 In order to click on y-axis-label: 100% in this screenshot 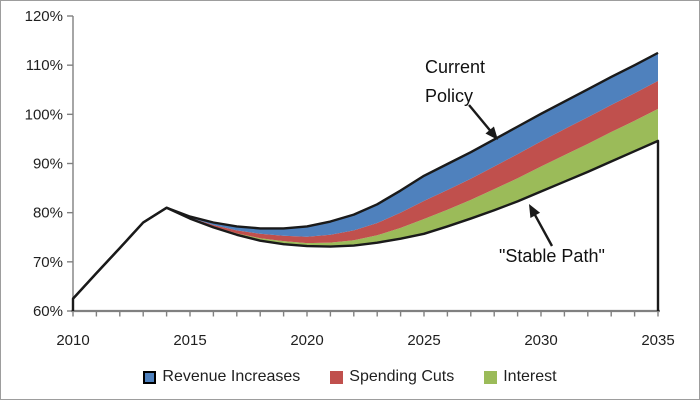, I will do `click(44, 114)`.